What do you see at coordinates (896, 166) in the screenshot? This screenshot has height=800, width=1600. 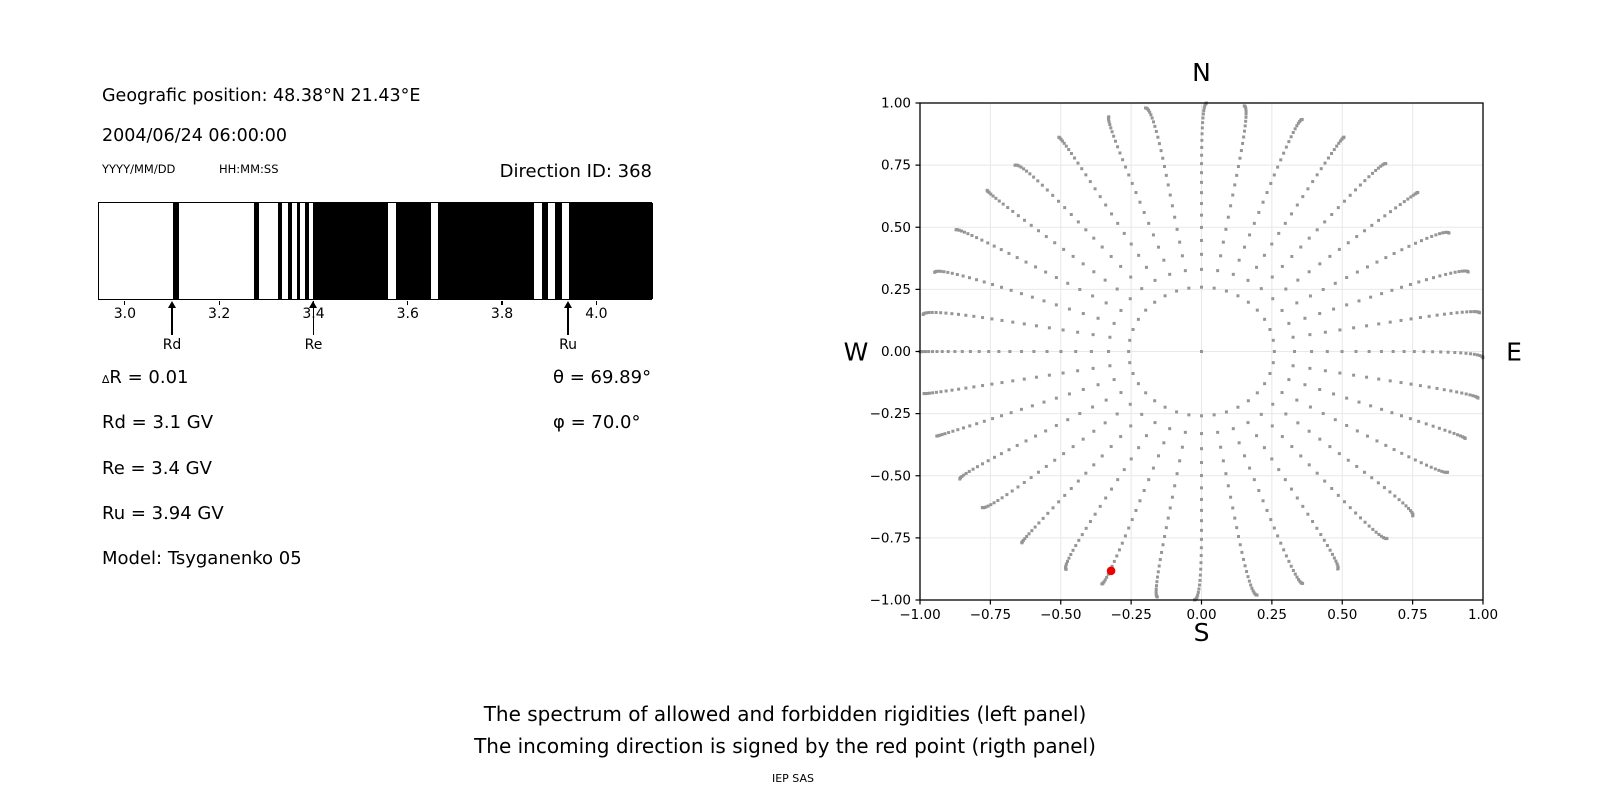 I see `y-tick-label: 0.75` at bounding box center [896, 166].